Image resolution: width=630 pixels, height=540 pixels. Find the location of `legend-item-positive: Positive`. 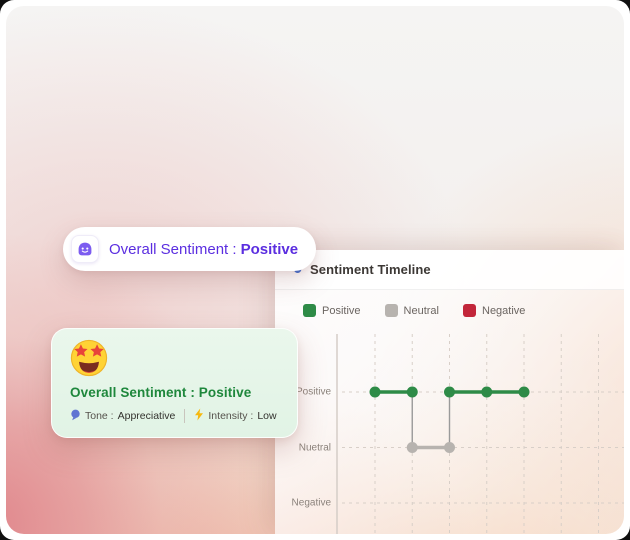

legend-item-positive: Positive is located at coordinates (332, 310).